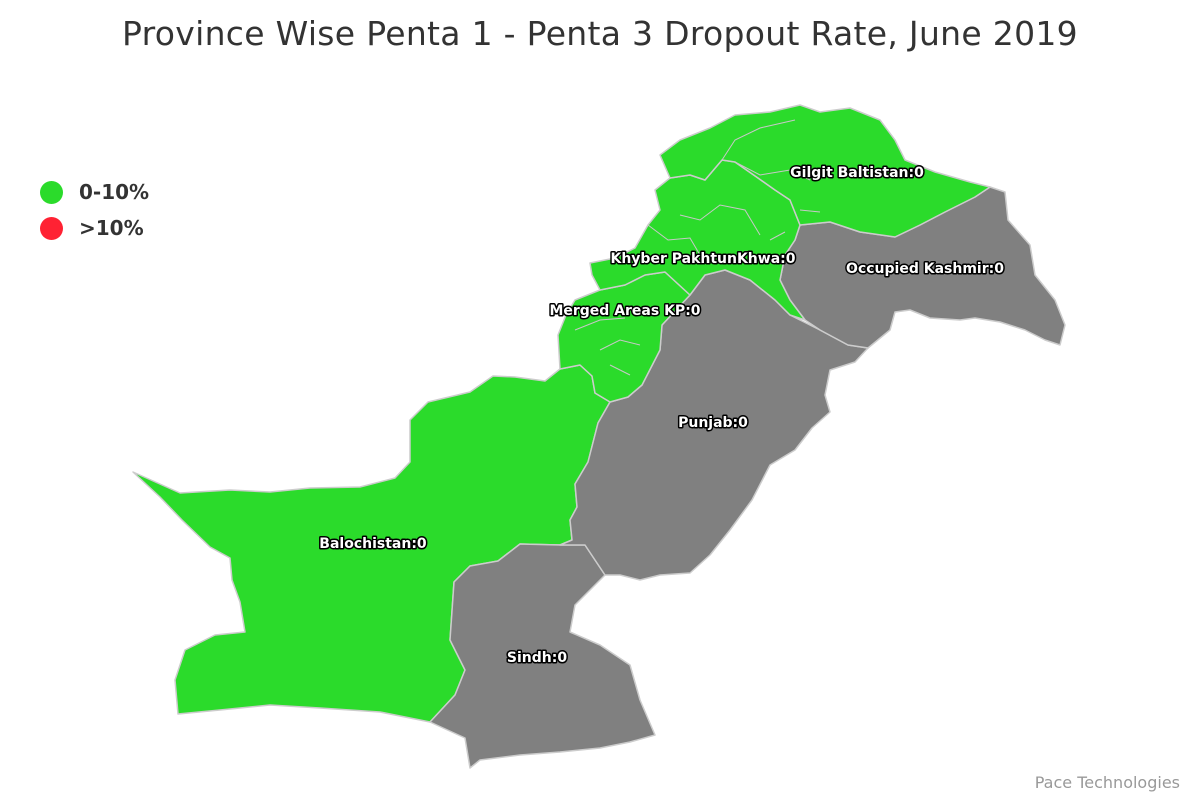 The height and width of the screenshot is (800, 1200). What do you see at coordinates (713, 423) in the screenshot?
I see `label-punjab: Punjab:0` at bounding box center [713, 423].